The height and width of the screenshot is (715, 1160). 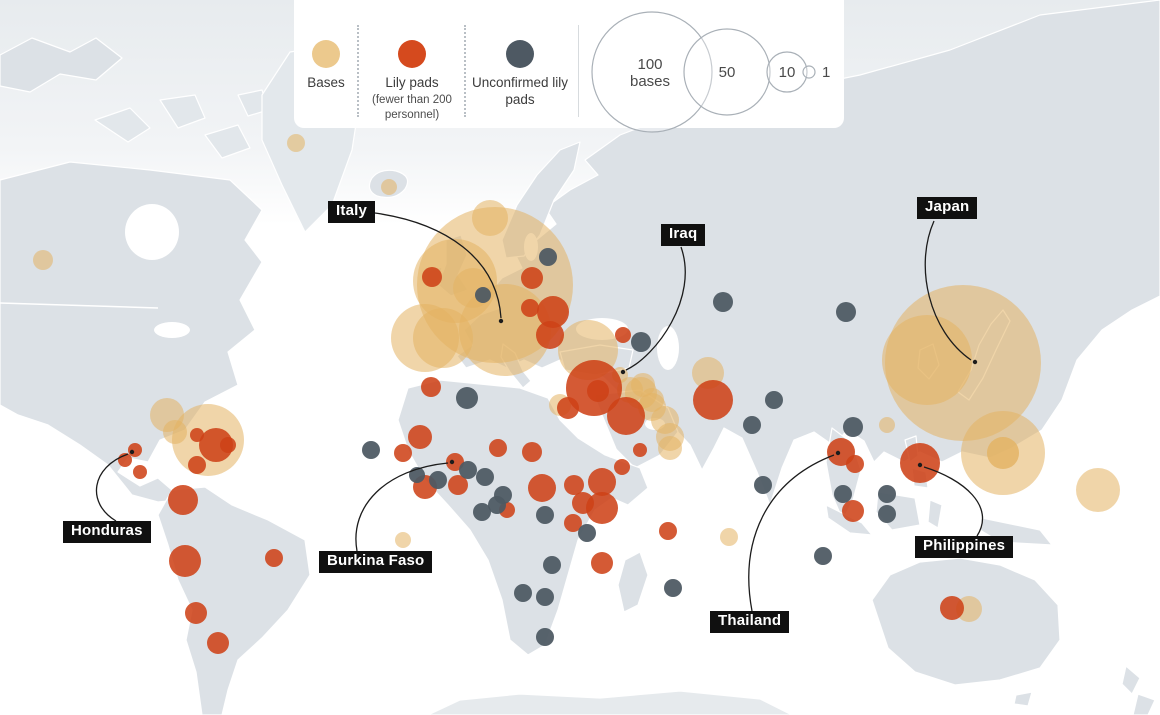 I want to click on callout-dot-philippines, so click(x=920, y=465).